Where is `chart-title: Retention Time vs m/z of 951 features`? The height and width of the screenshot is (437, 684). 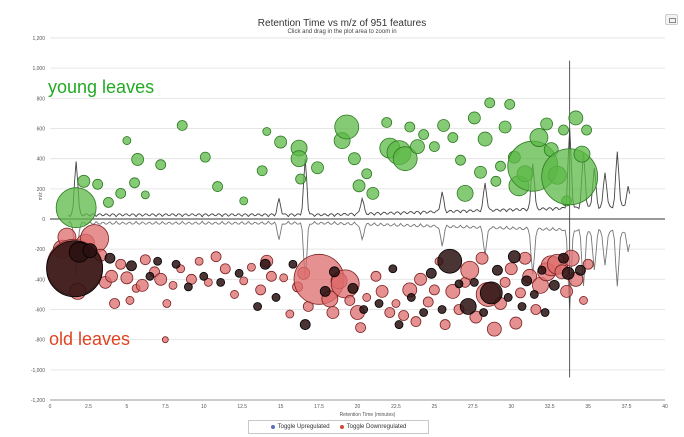
chart-title: Retention Time vs m/z of 951 features is located at coordinates (342, 23).